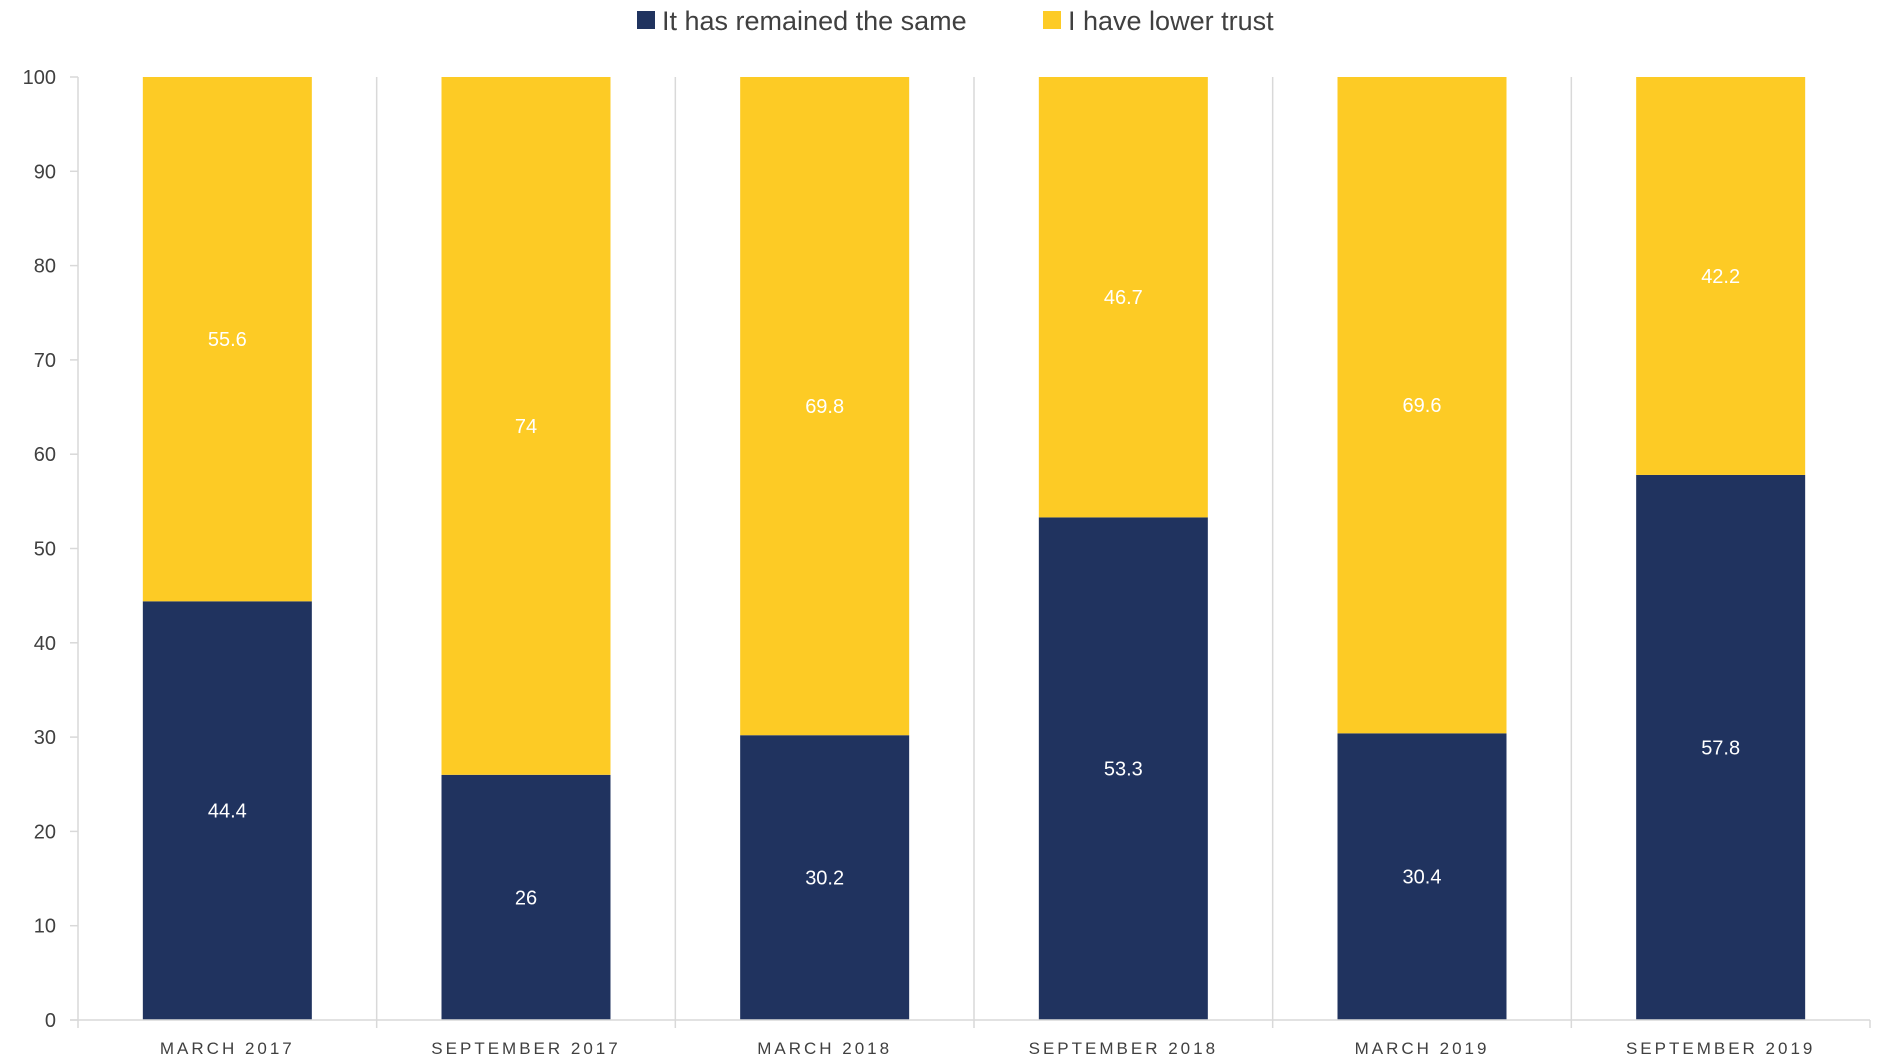 The image size is (1880, 1060). I want to click on bar-september-2017-it-has-remained-the-same, so click(526, 897).